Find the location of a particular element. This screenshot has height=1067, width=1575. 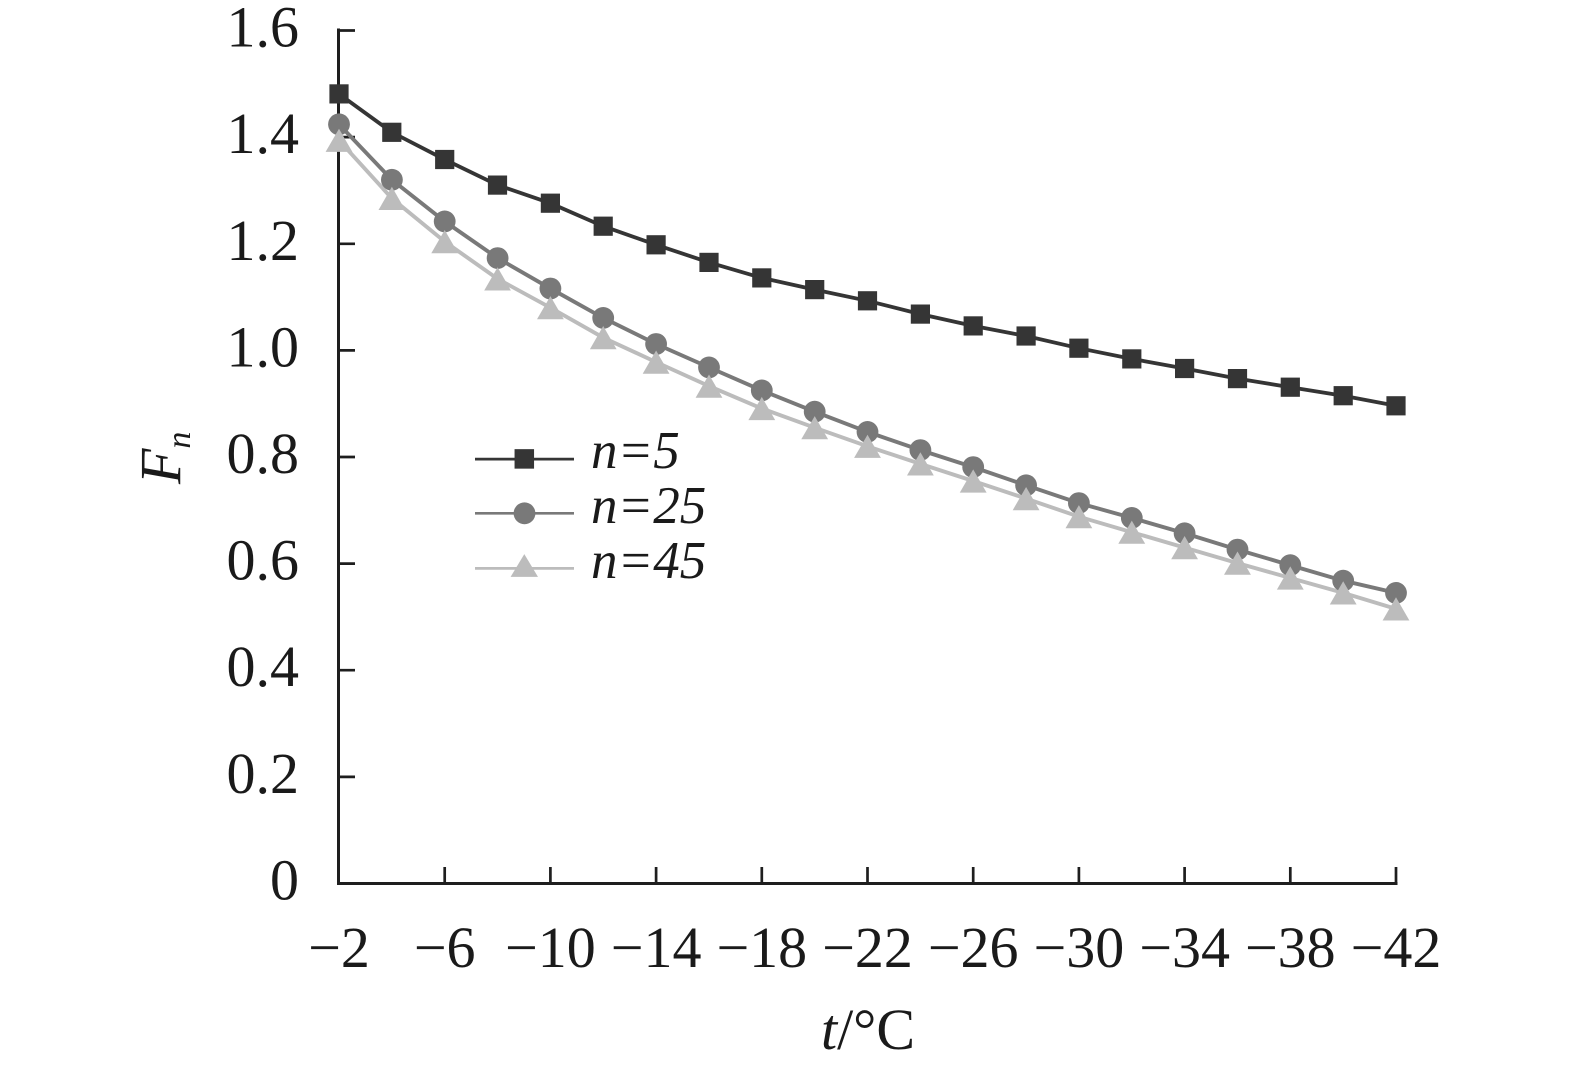

svg-text: t/°C is located at coordinates (868, 1029).